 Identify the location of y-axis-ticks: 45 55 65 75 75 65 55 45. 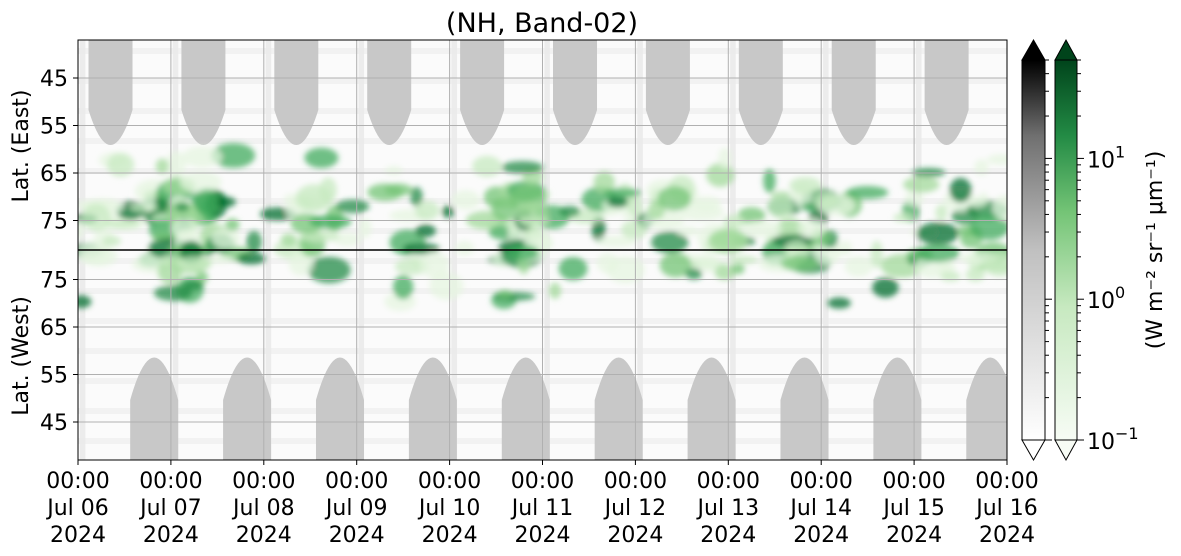
(59, 251).